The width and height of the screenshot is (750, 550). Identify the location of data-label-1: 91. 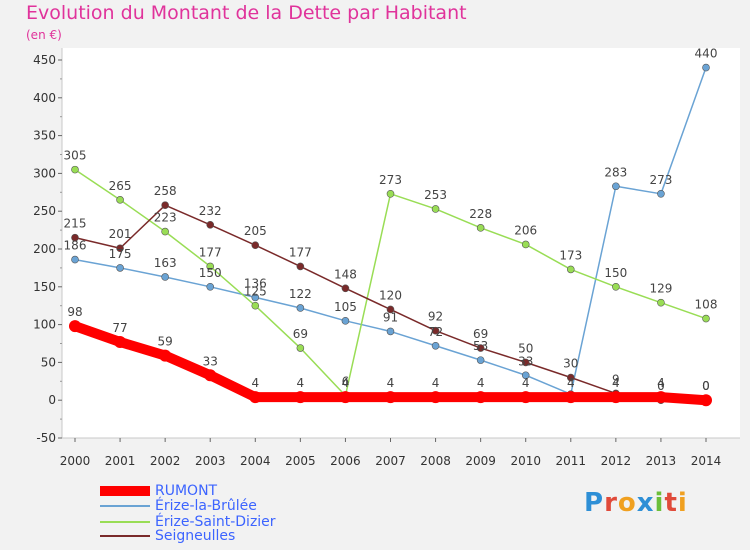
(390, 317).